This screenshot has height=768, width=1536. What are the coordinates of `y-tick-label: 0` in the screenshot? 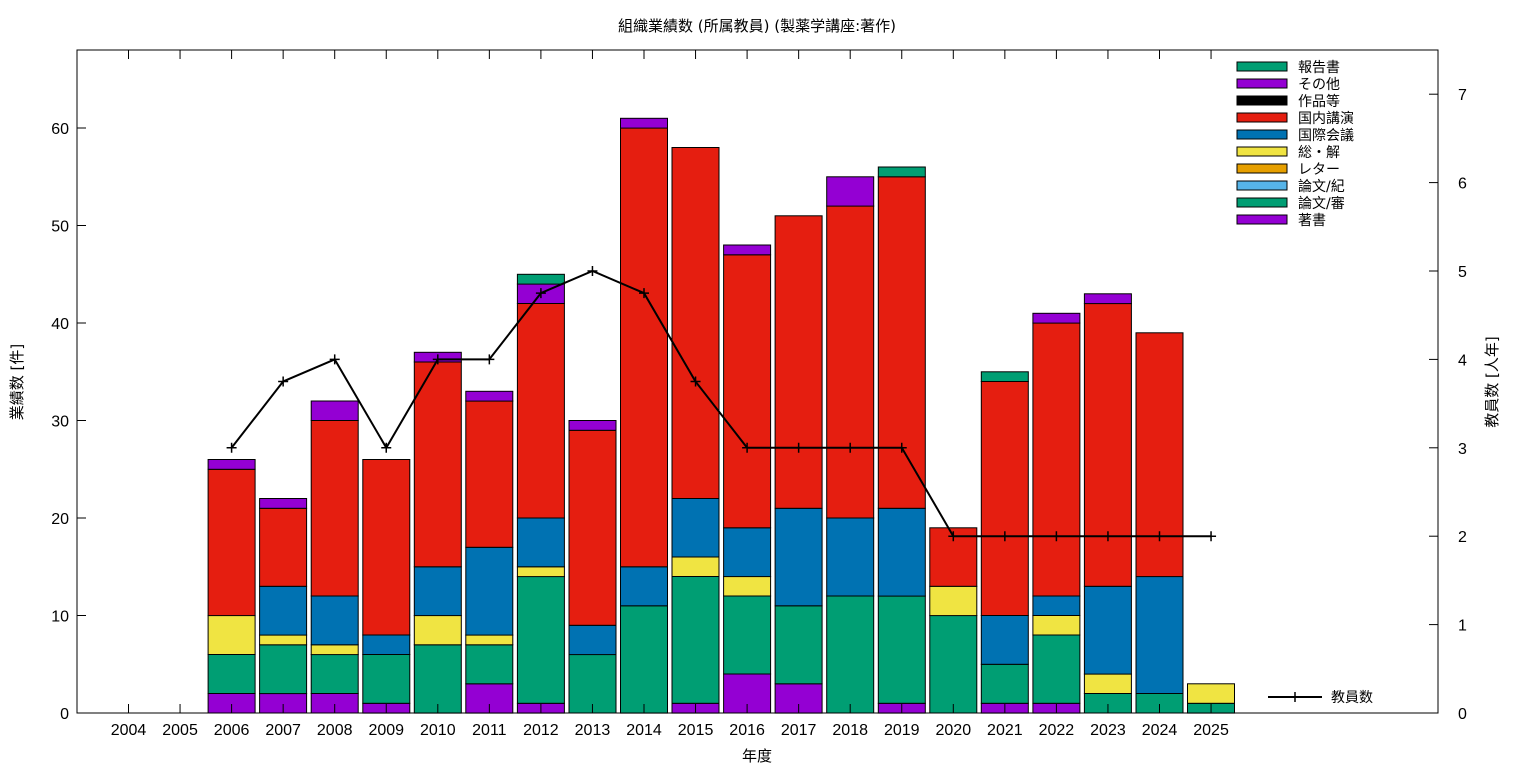 It's located at (64, 714).